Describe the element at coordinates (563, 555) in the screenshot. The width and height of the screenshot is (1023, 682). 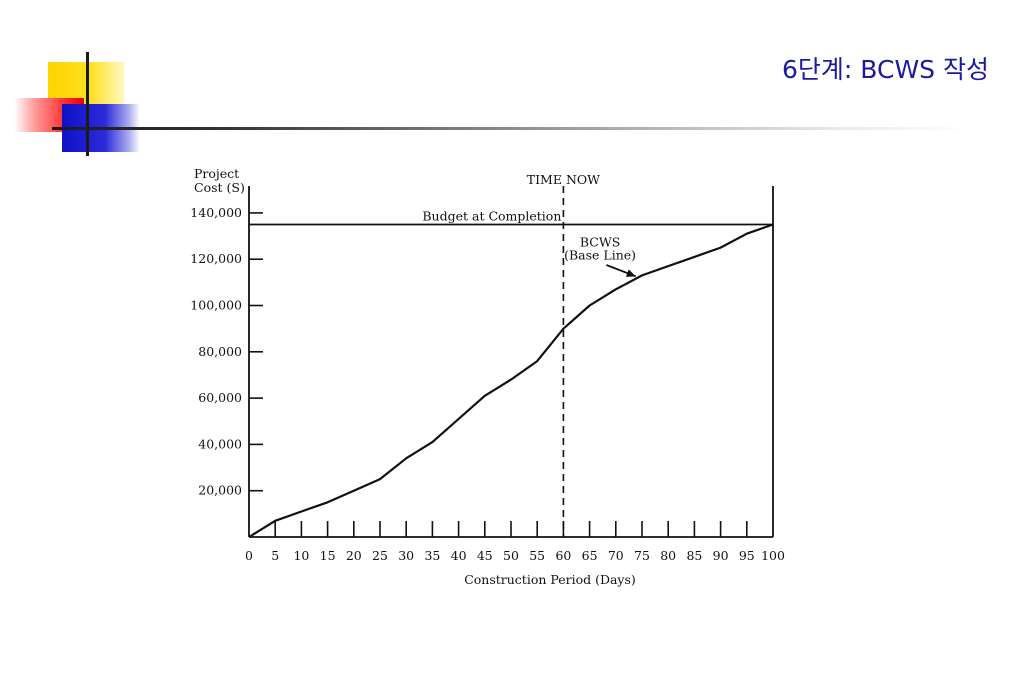
I see `x-tick-label: 60` at that location.